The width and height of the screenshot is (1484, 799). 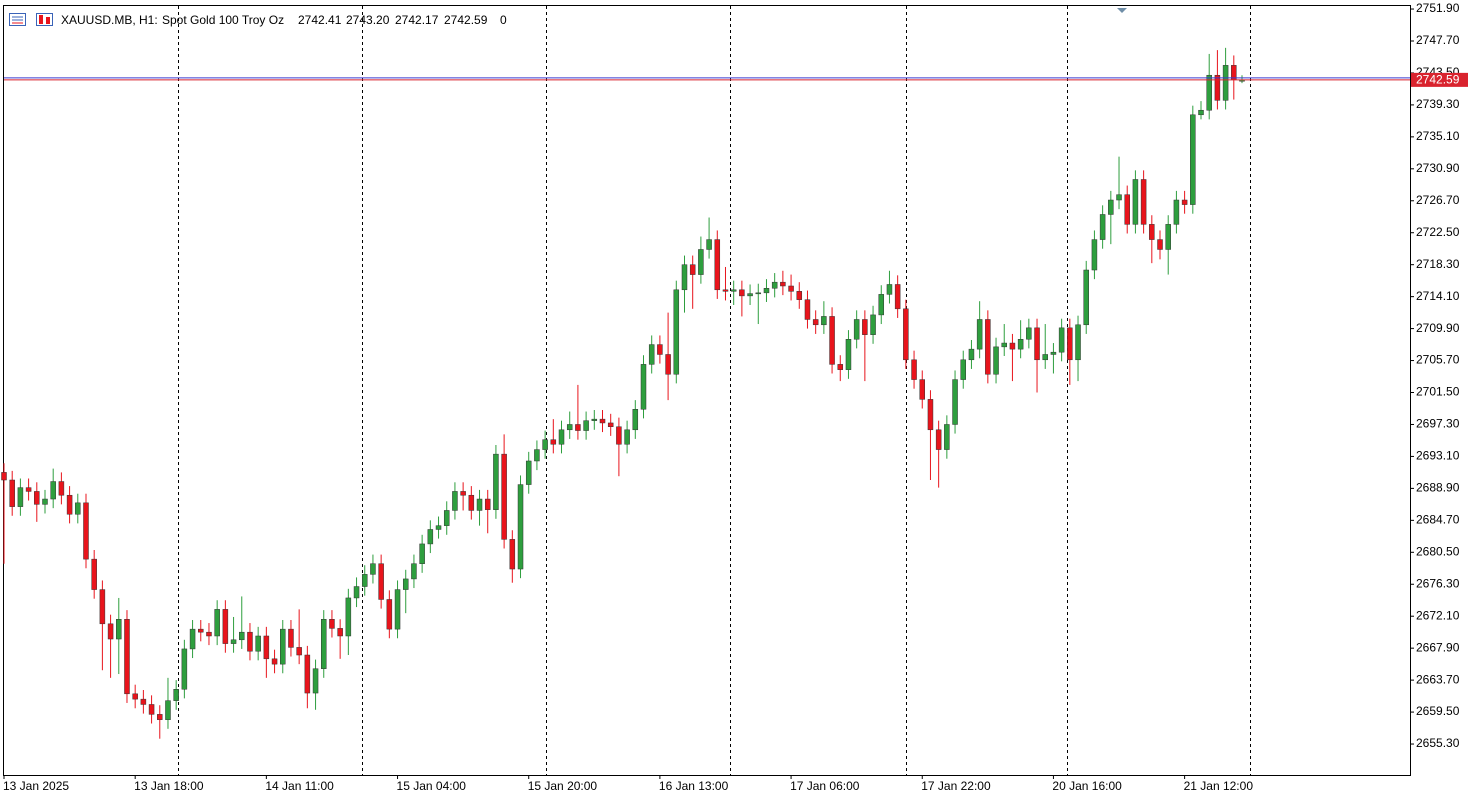 What do you see at coordinates (417, 20) in the screenshot?
I see `header-low: 2742.17` at bounding box center [417, 20].